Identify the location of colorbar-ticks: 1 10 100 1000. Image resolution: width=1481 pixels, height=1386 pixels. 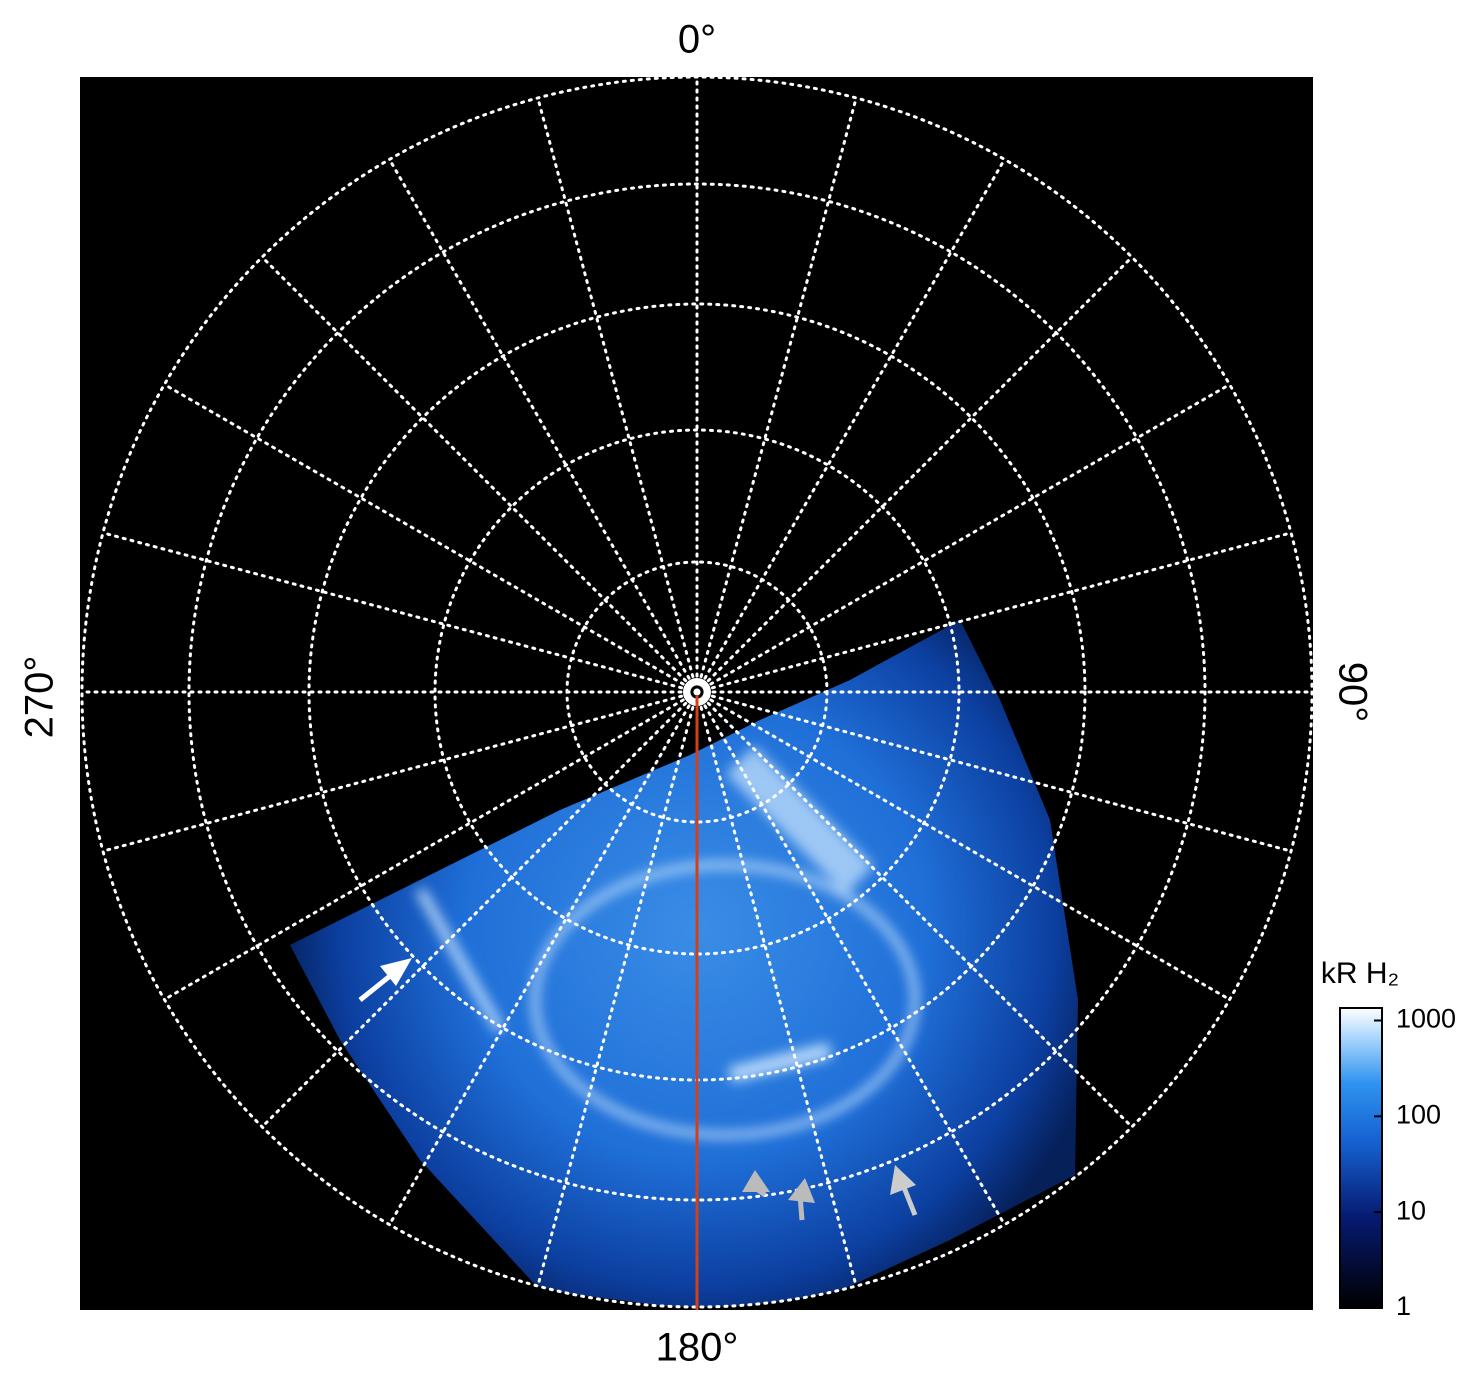
(1415, 1162).